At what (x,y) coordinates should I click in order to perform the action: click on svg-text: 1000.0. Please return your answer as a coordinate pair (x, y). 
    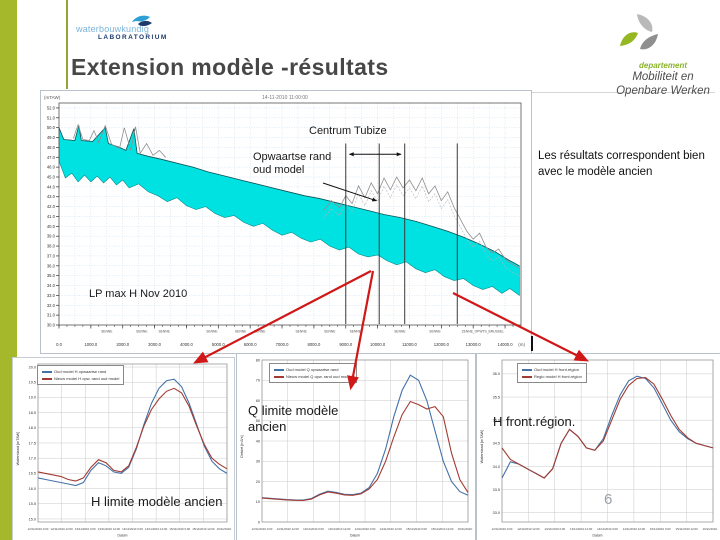
    Looking at the image, I should click on (90, 344).